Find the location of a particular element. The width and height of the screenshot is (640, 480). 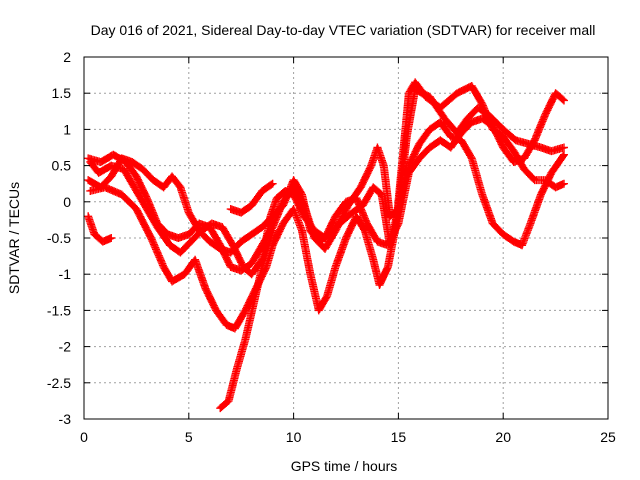

y-tick-label: 1.5 is located at coordinates (62, 93).